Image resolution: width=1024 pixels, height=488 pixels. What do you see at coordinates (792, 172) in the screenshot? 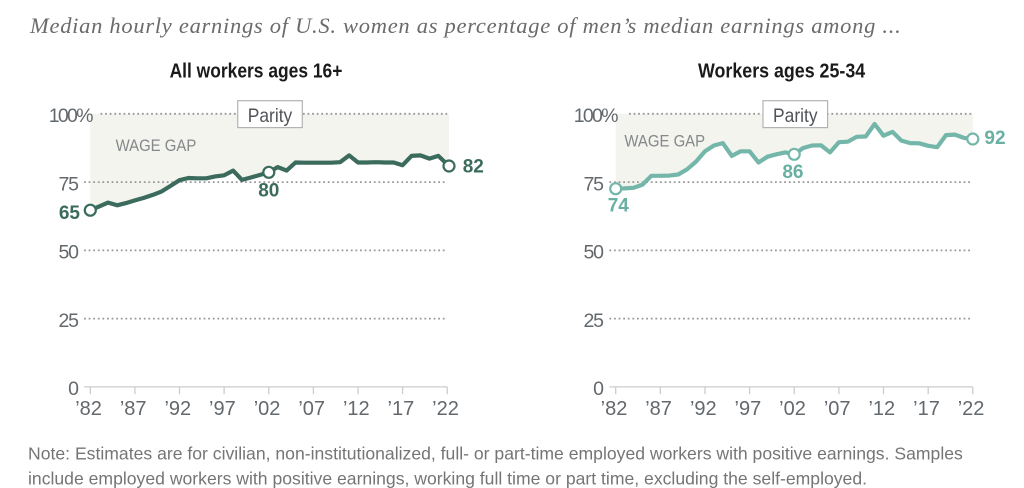
I see `svg-text: 86` at bounding box center [792, 172].